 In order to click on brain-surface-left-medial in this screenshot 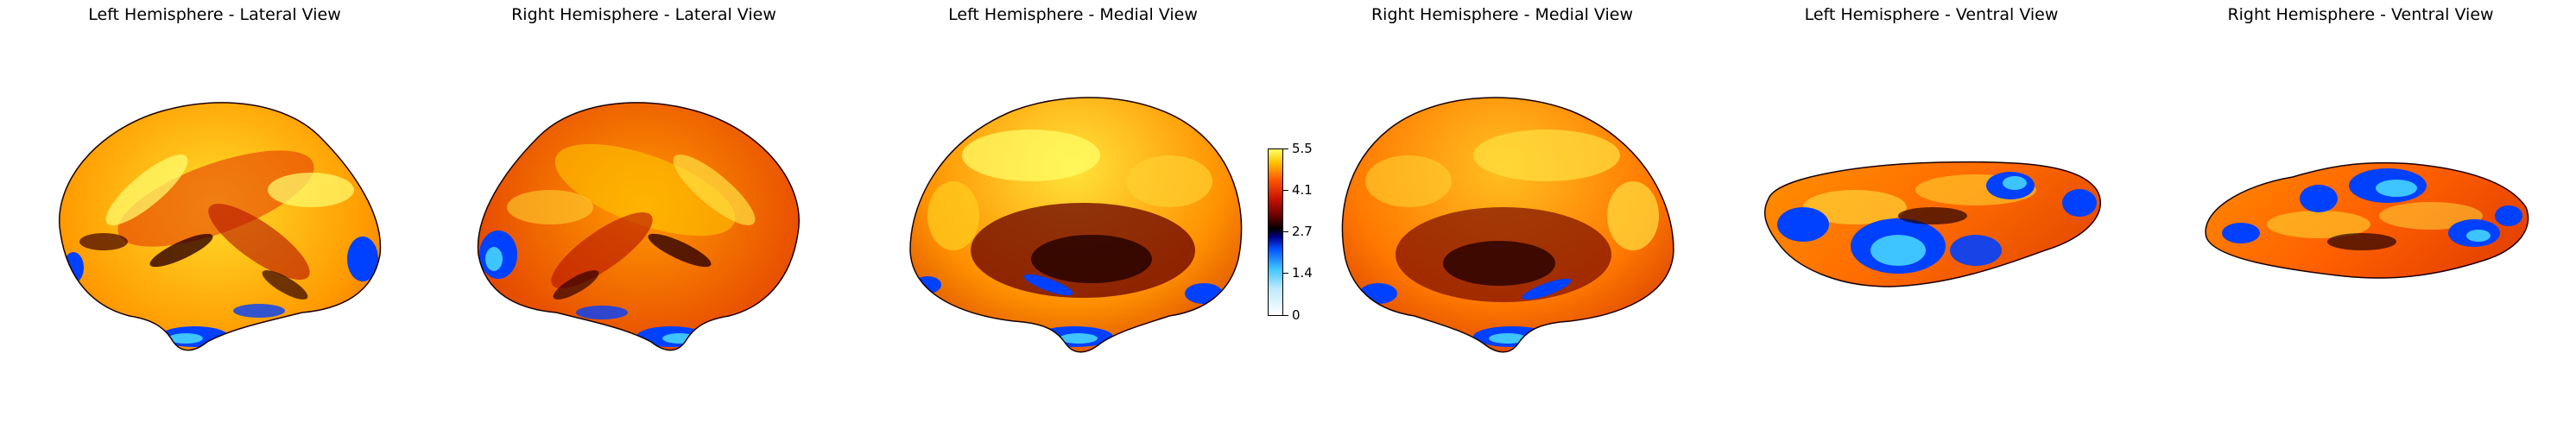, I will do `click(1076, 225)`.